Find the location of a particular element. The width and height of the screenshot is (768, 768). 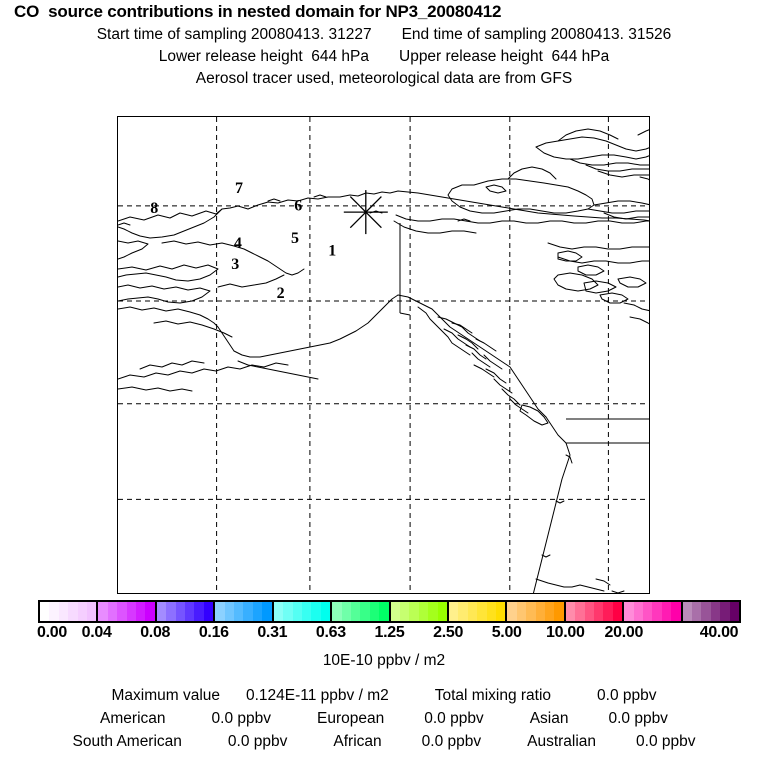

colorbar-tick-0-08: 0.08 is located at coordinates (155, 632).